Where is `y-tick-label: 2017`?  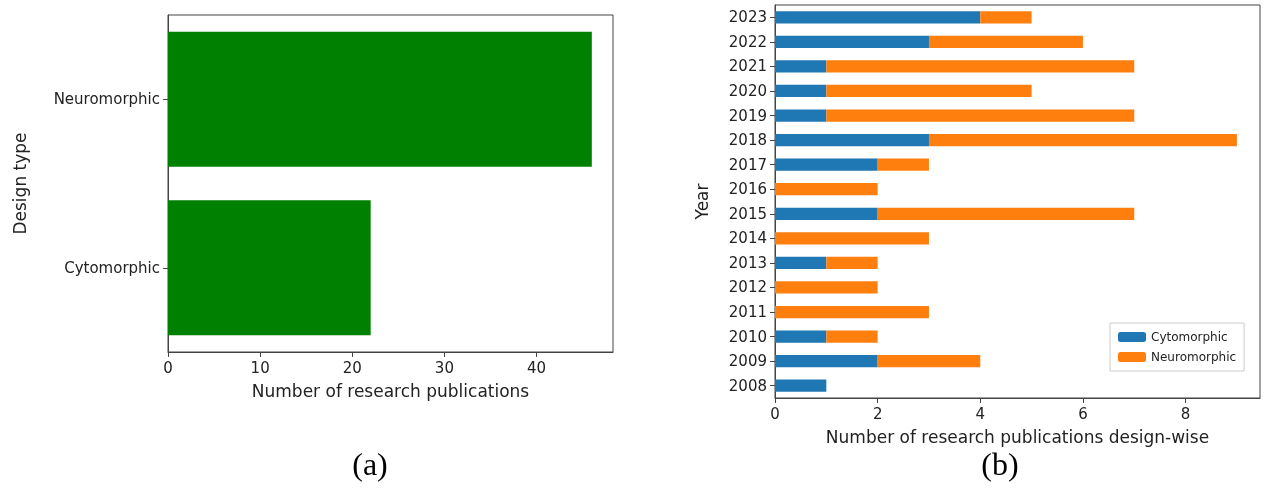
y-tick-label: 2017 is located at coordinates (747, 164).